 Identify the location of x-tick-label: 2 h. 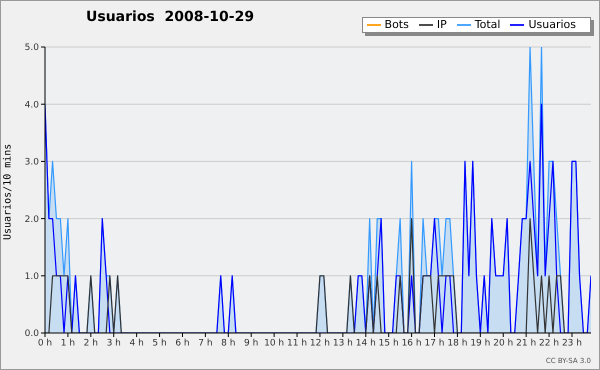
(91, 343).